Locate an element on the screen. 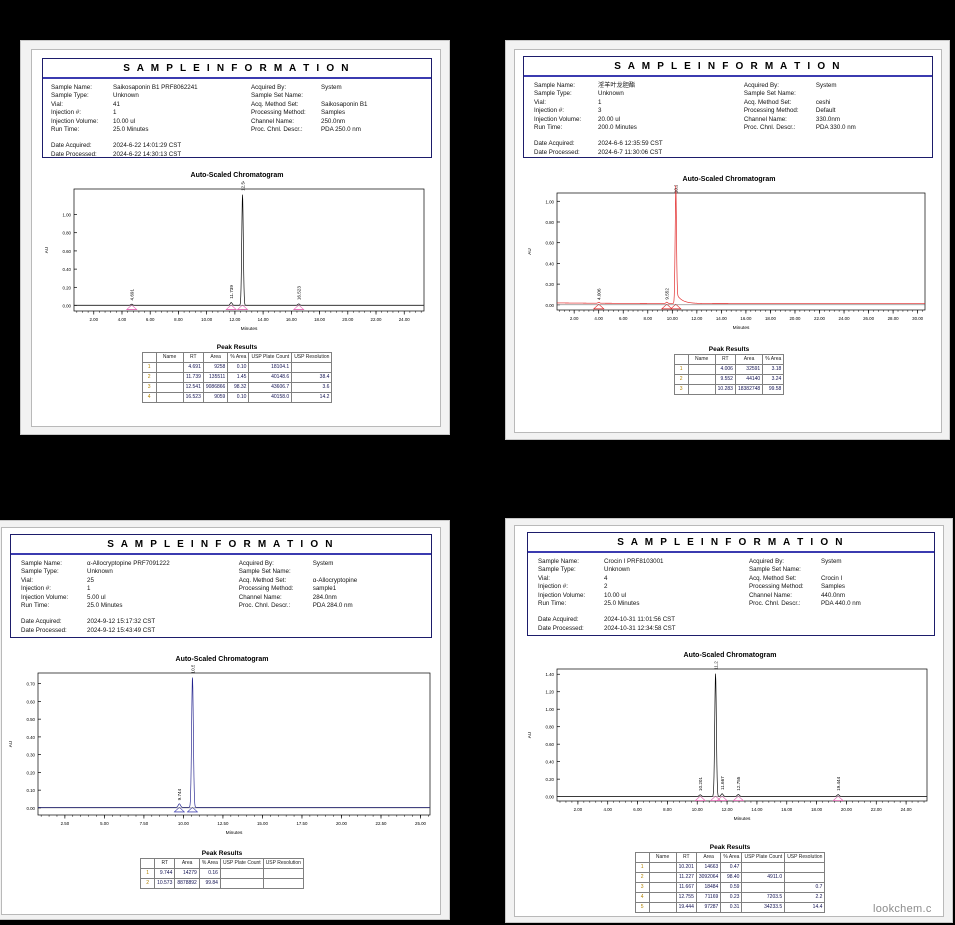 This screenshot has height=925, width=955. svg-text: 14.00 is located at coordinates (264, 319).